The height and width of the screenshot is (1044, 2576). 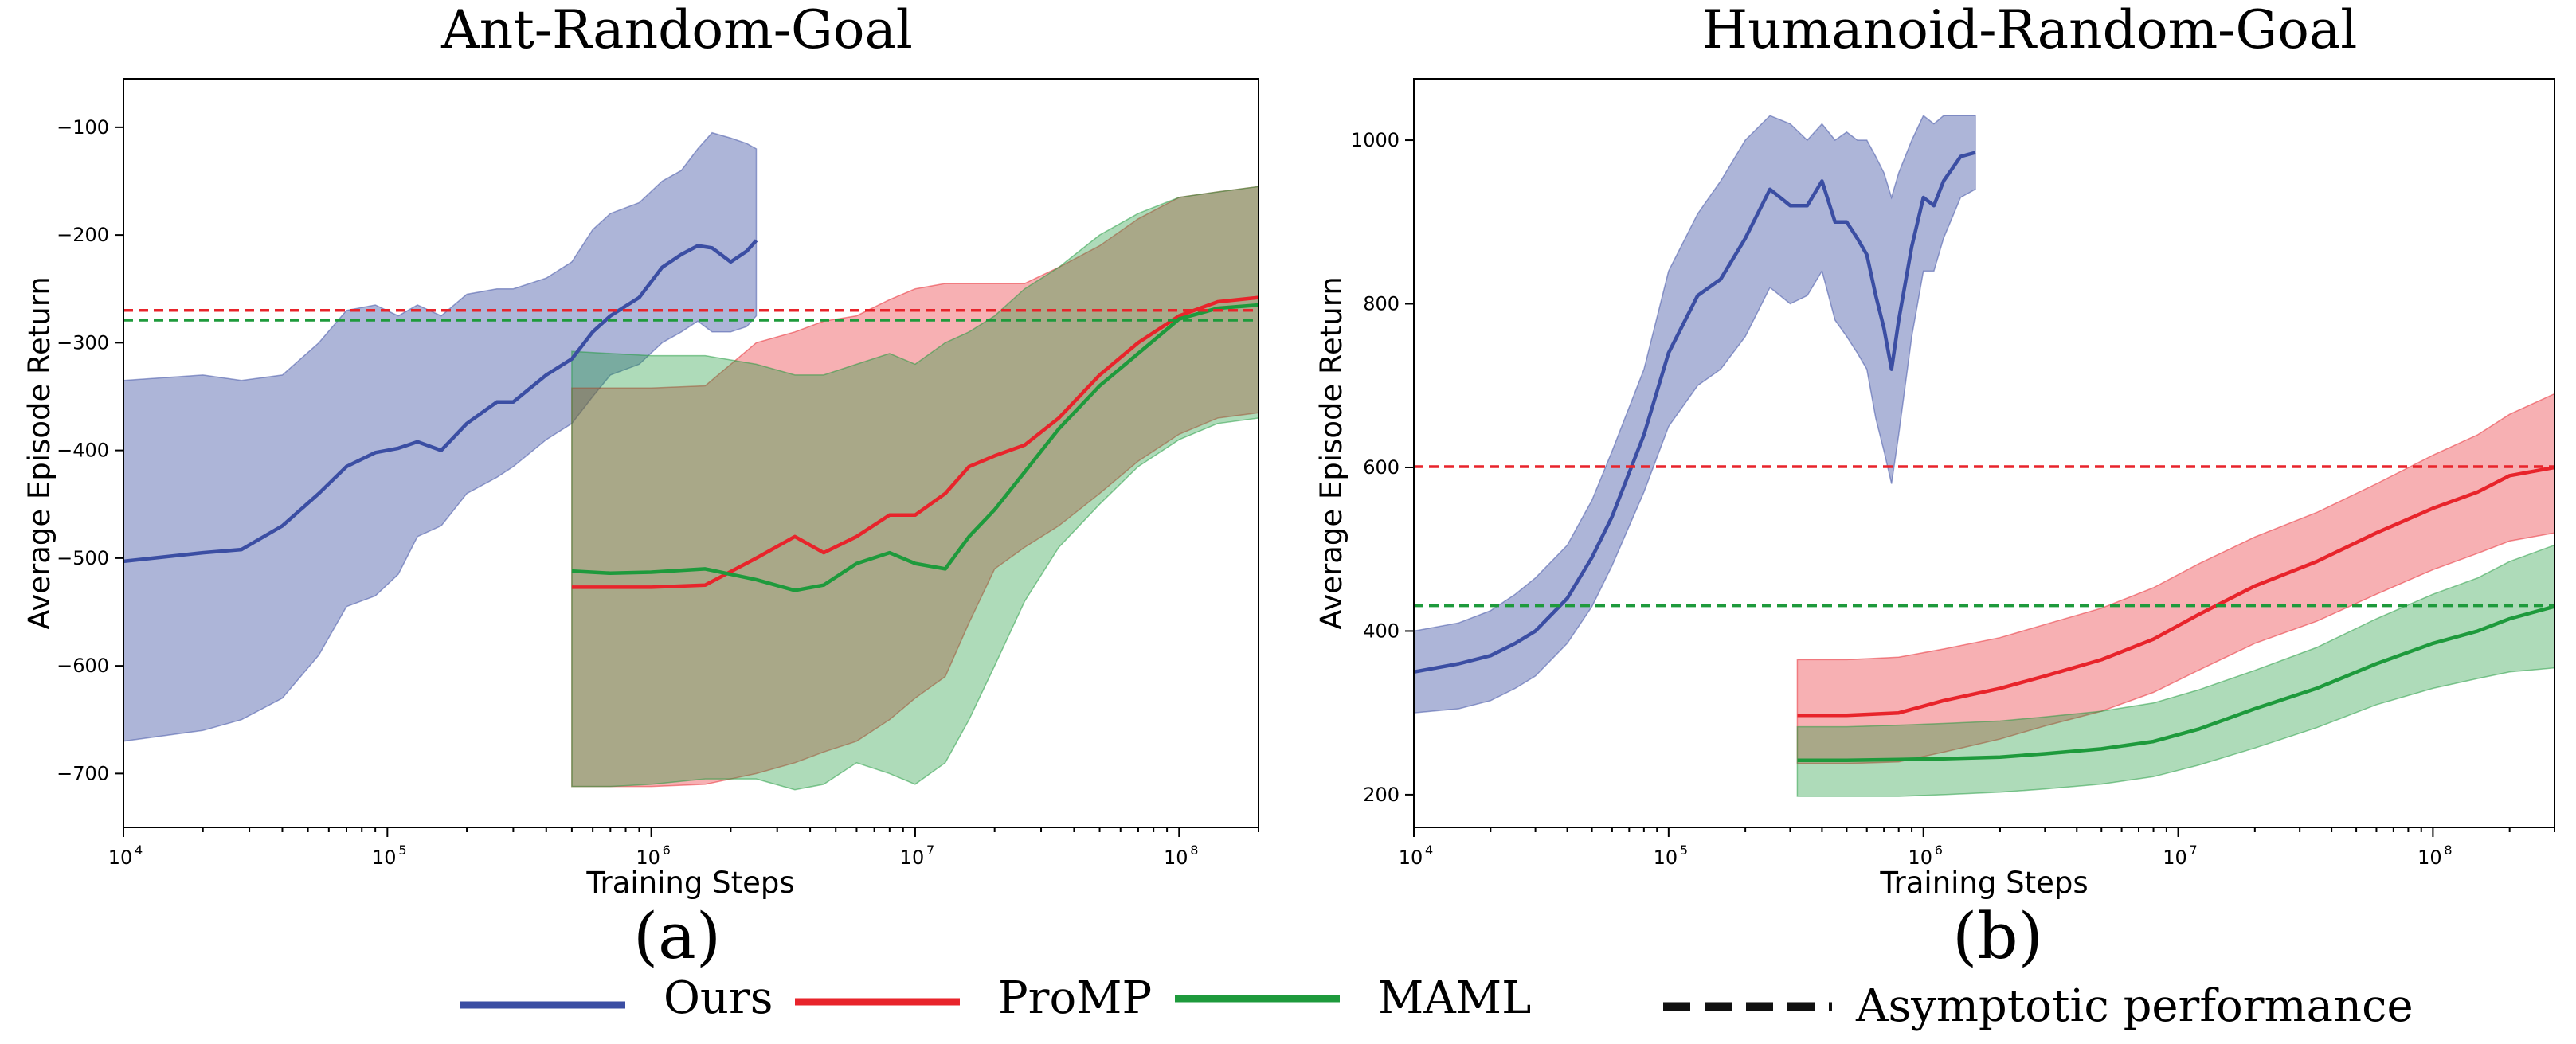 I want to click on chart-title: Ant-Random-Goal, so click(x=676, y=30).